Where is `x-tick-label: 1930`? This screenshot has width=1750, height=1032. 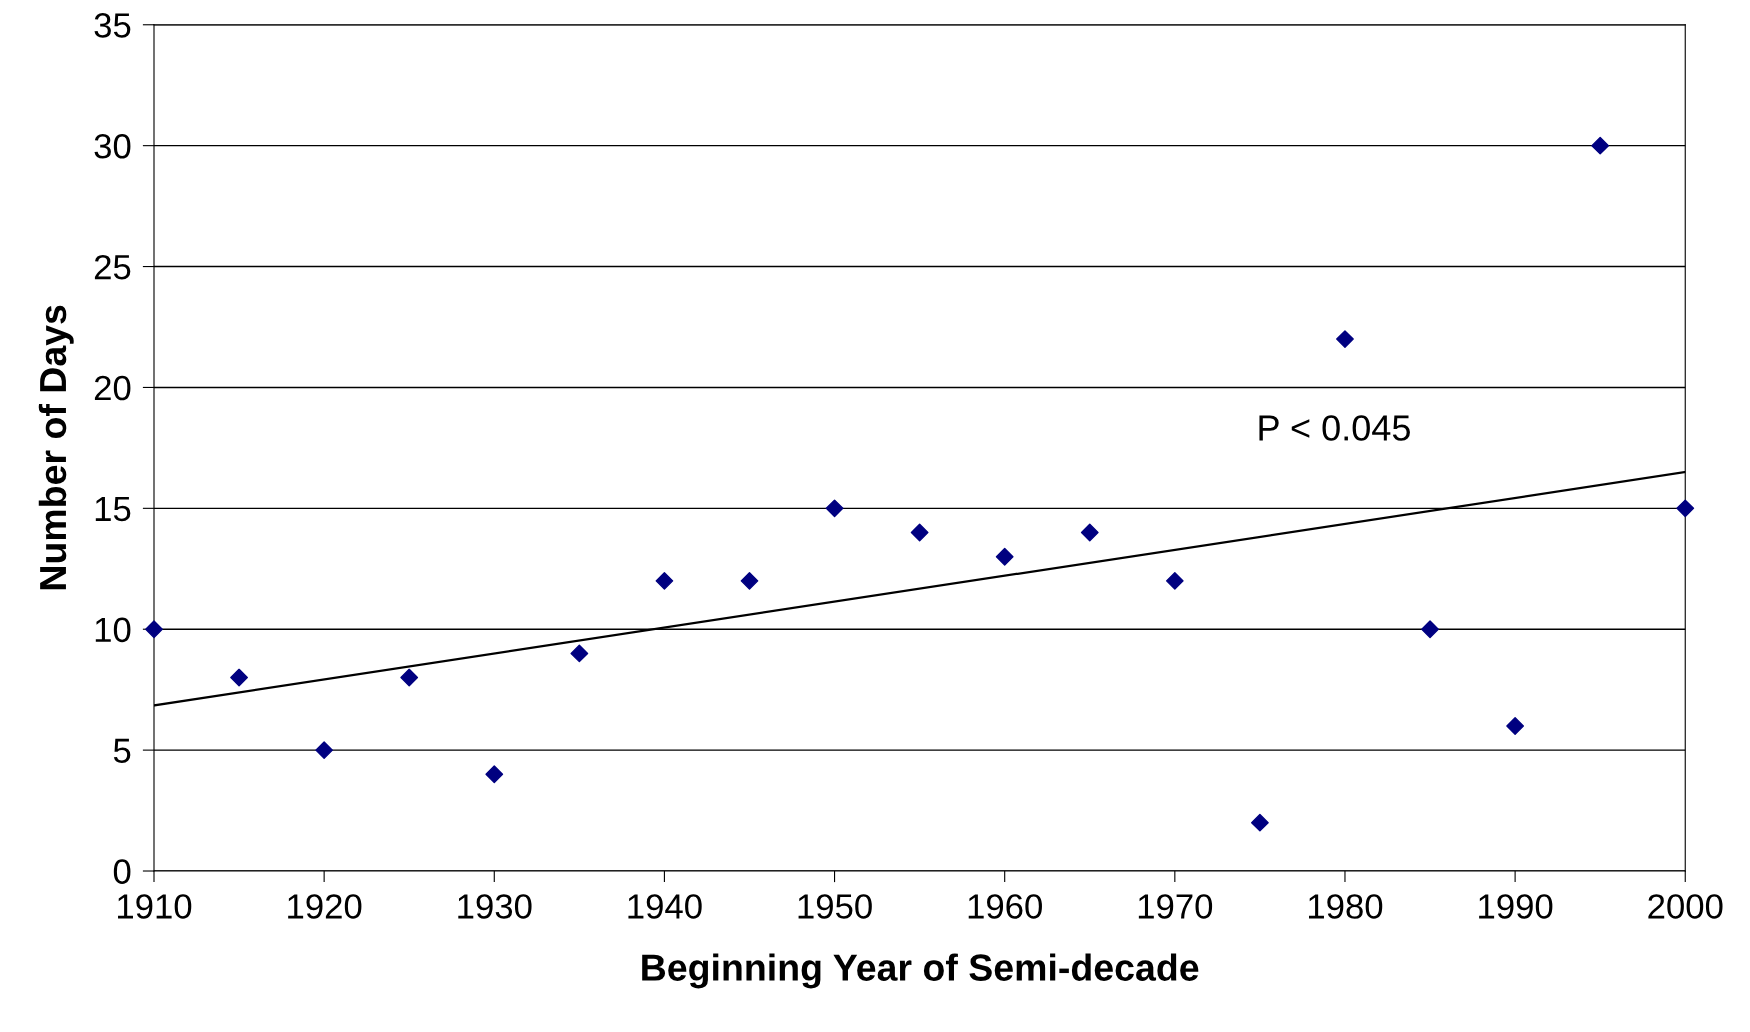
x-tick-label: 1930 is located at coordinates (495, 906).